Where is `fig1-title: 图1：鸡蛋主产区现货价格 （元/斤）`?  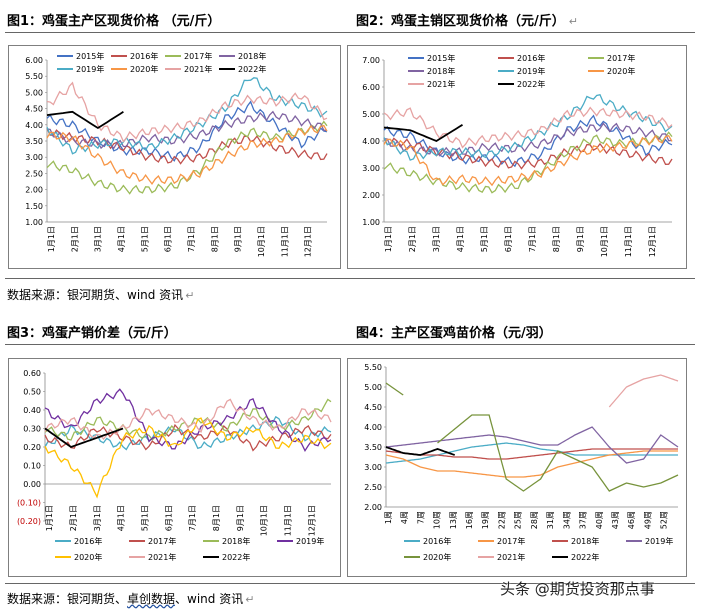 fig1-title: 图1：鸡蛋主产区现货价格 （元/斤） is located at coordinates (114, 21).